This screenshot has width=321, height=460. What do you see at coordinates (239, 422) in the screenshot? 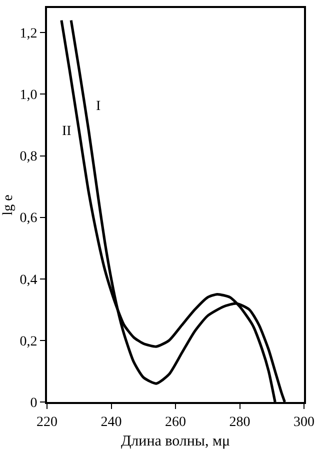
I see `x-tick-label: 280` at bounding box center [239, 422].